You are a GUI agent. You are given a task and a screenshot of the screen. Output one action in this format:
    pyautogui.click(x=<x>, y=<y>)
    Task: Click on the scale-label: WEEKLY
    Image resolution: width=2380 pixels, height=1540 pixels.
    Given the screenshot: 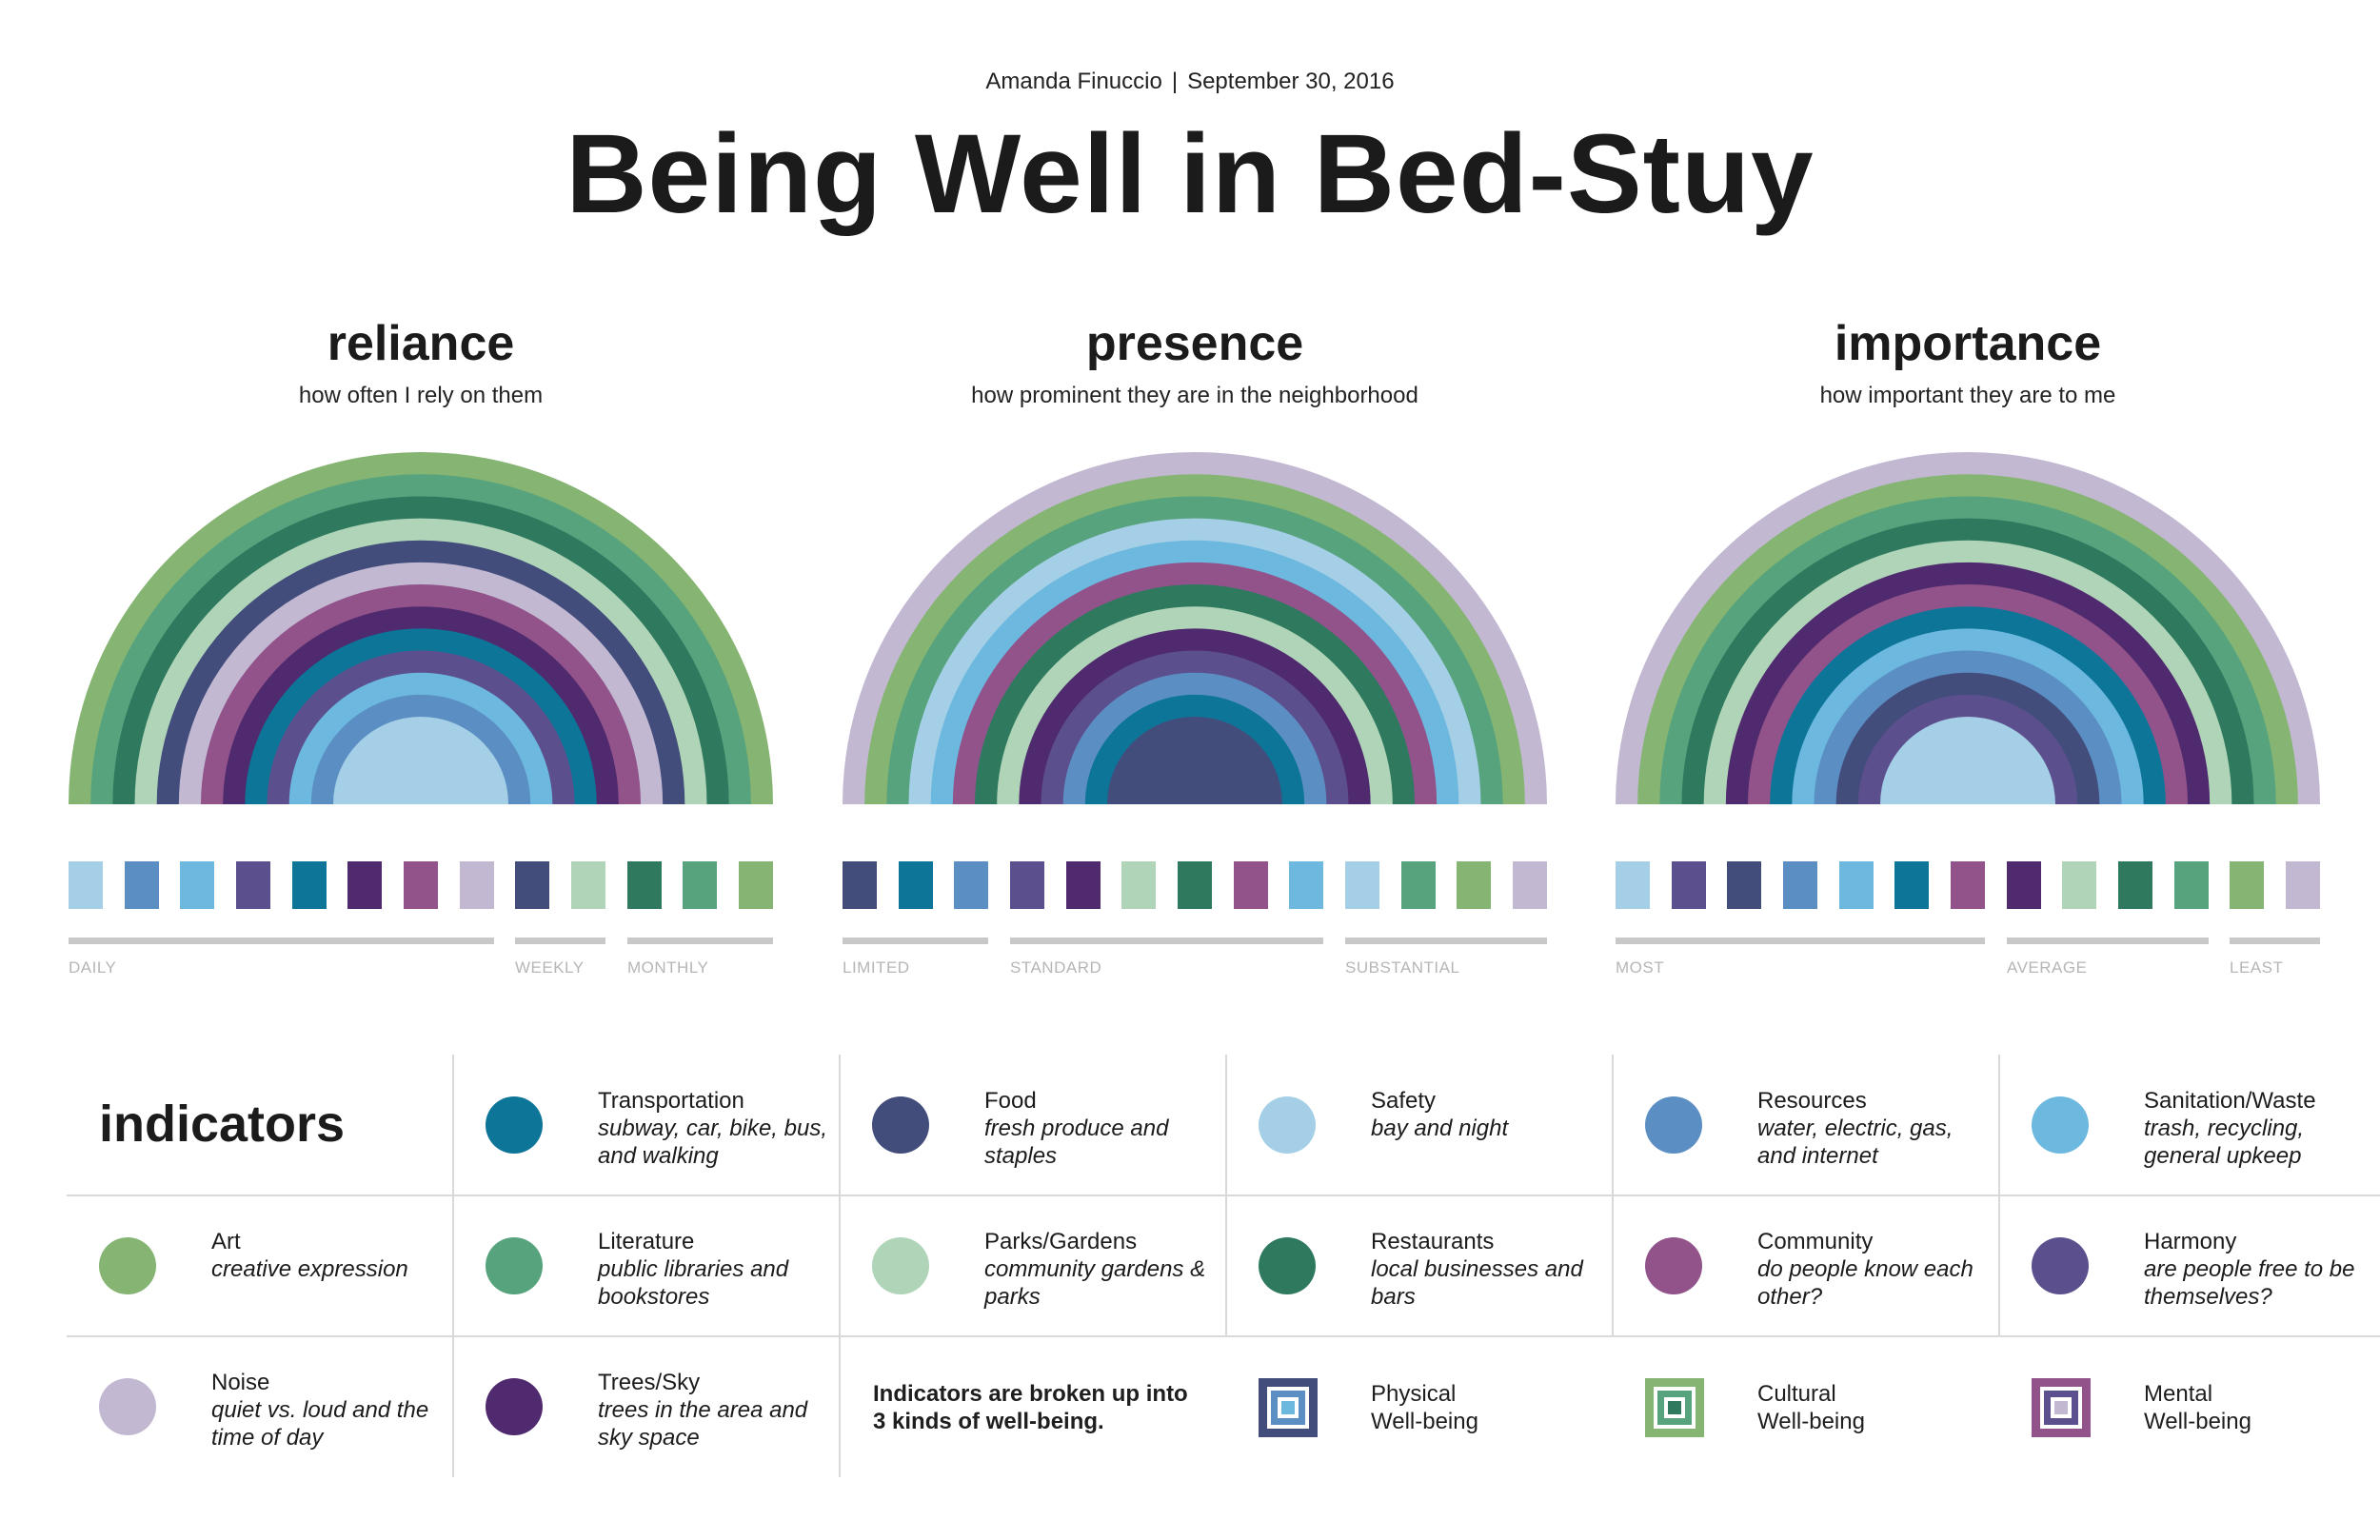 What is the action you would take?
    pyautogui.click(x=550, y=967)
    